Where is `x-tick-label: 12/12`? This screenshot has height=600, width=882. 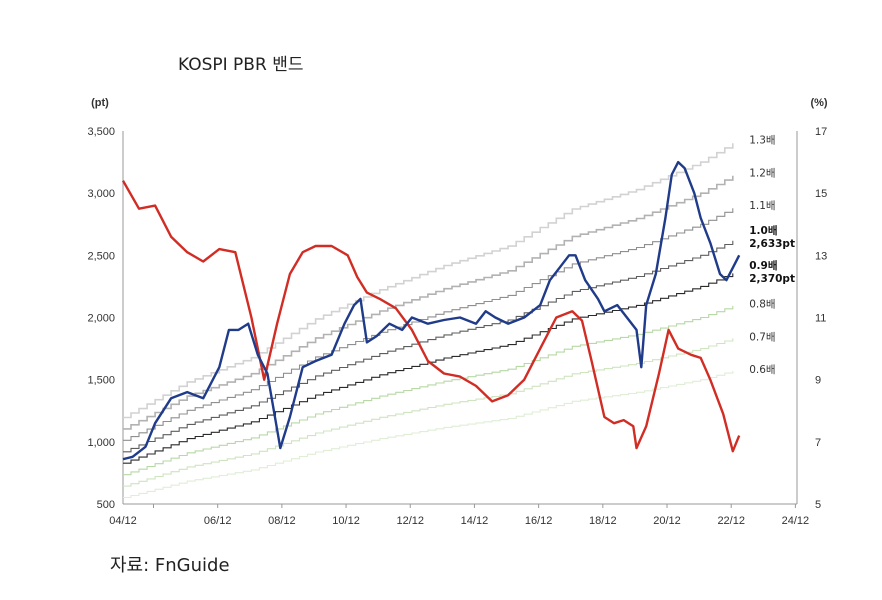
x-tick-label: 12/12 is located at coordinates (410, 521).